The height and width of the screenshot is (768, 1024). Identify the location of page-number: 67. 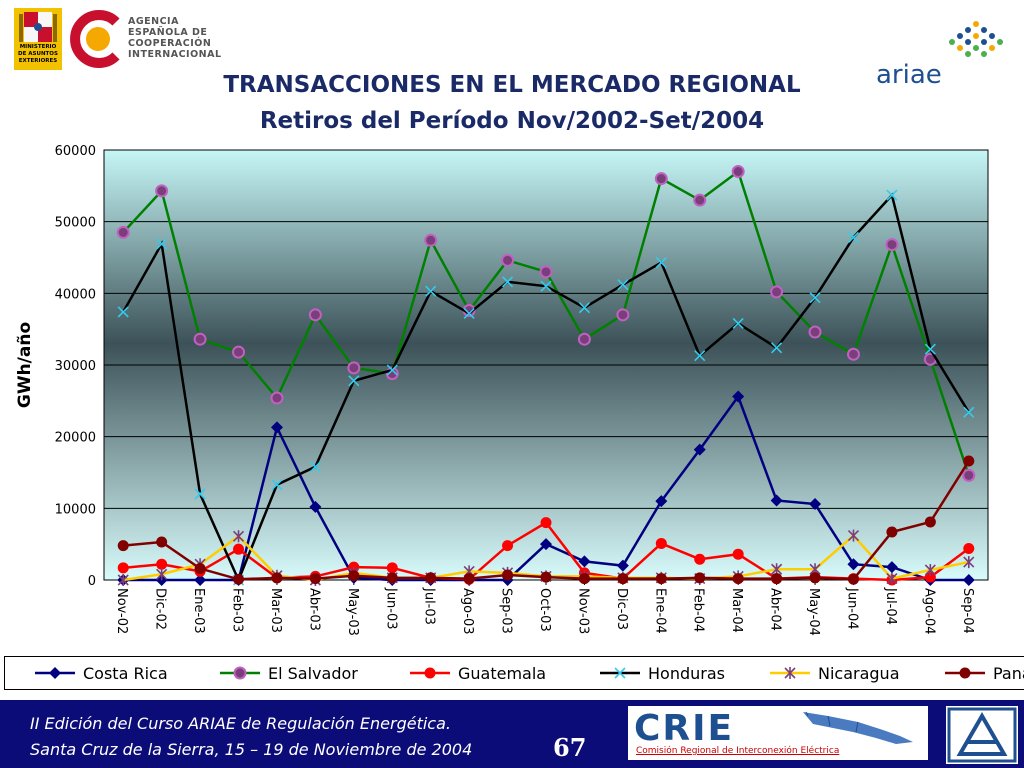
(570, 747).